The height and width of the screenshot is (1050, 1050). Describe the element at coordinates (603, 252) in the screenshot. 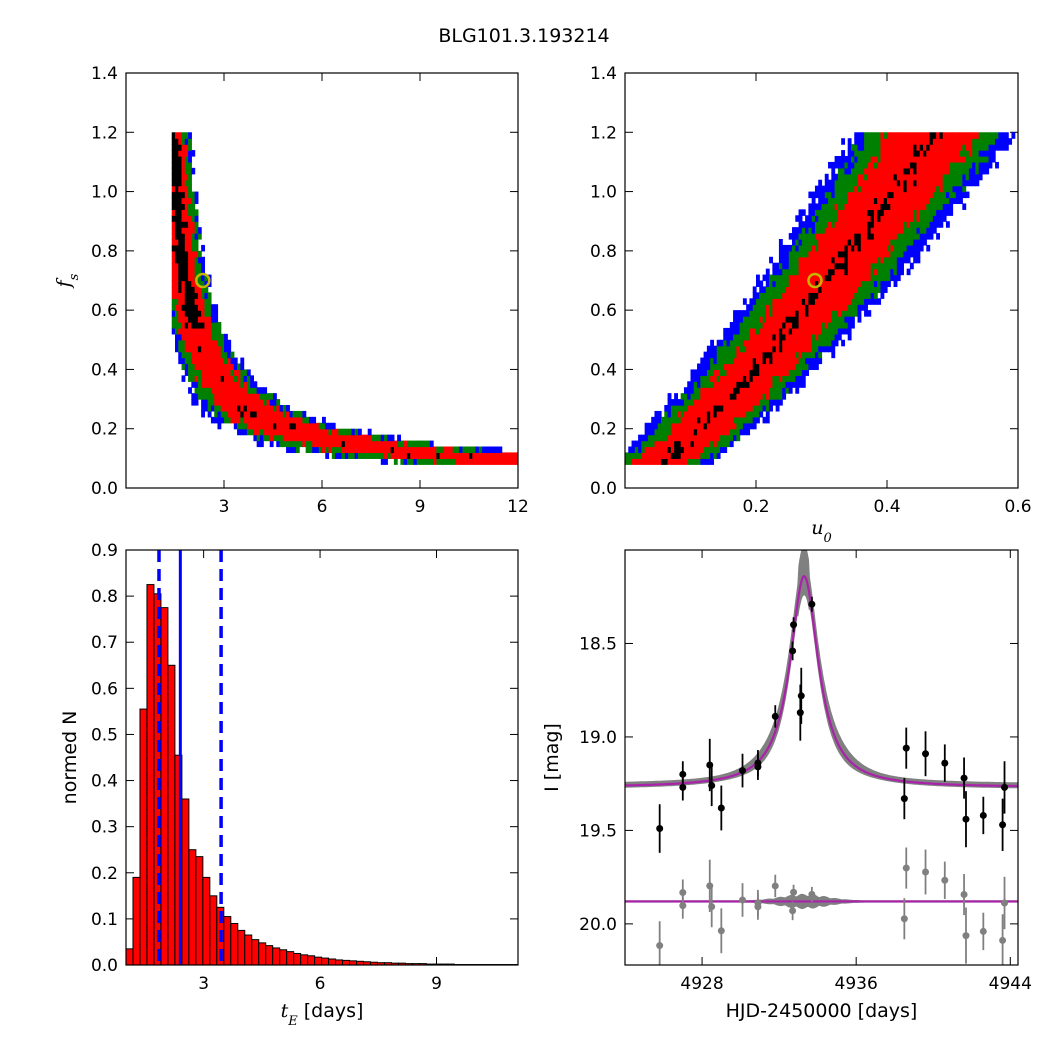

I see `y-tick-label: 0.8` at that location.